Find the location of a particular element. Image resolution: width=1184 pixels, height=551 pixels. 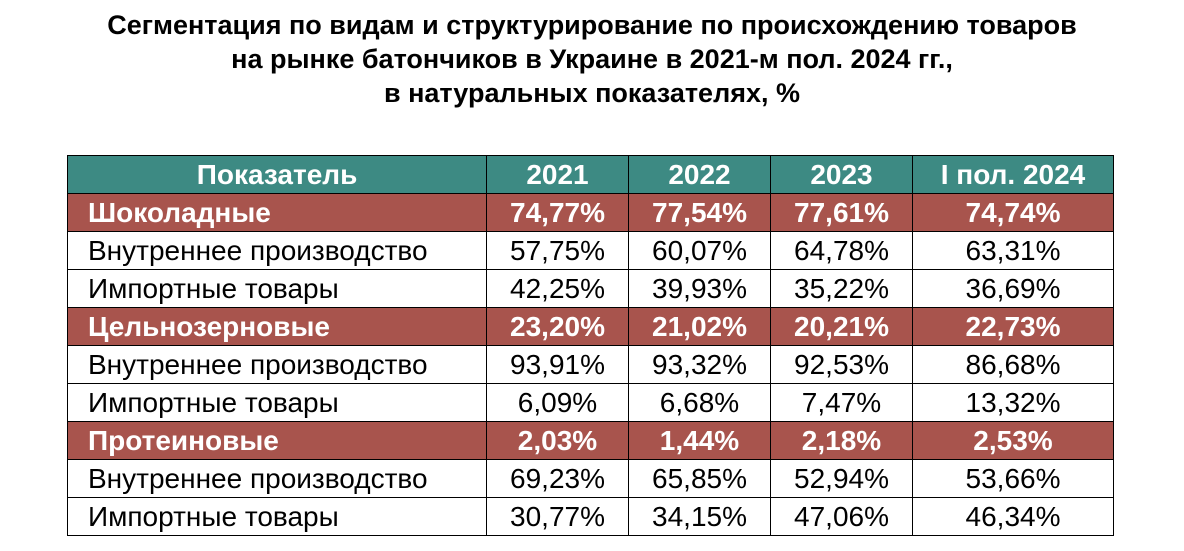

table-header-row: Показатель 2021 2022 2023 I пол. 2024 is located at coordinates (591, 175).